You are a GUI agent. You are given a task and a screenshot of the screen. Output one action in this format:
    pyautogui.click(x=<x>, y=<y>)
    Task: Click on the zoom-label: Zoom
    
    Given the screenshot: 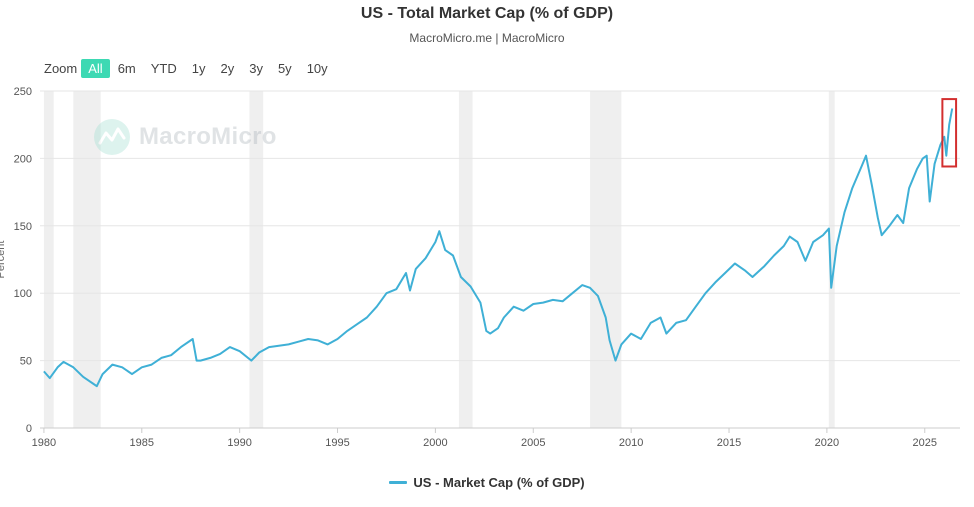 What is the action you would take?
    pyautogui.click(x=61, y=68)
    